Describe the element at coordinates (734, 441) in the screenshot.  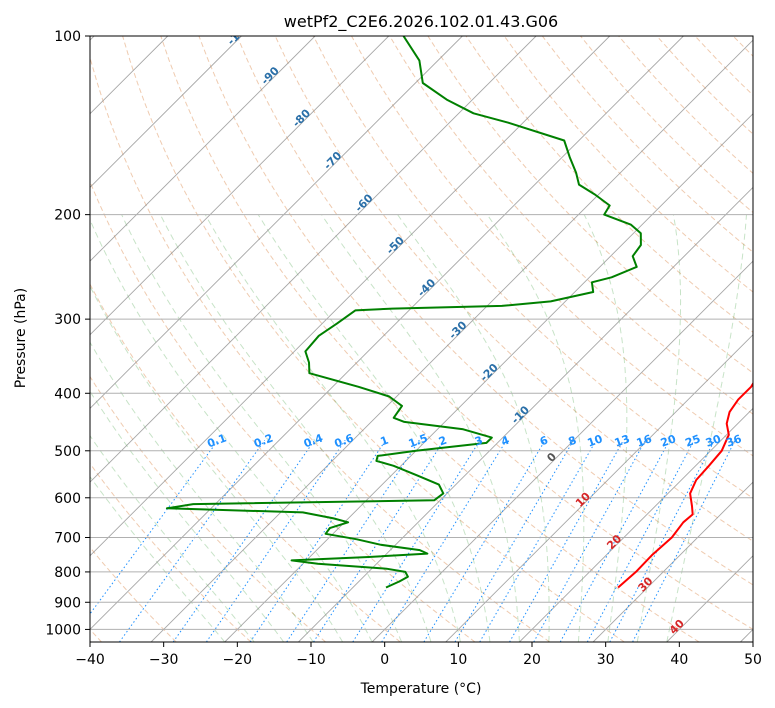
I see `mixing-ratio-label: 36` at that location.